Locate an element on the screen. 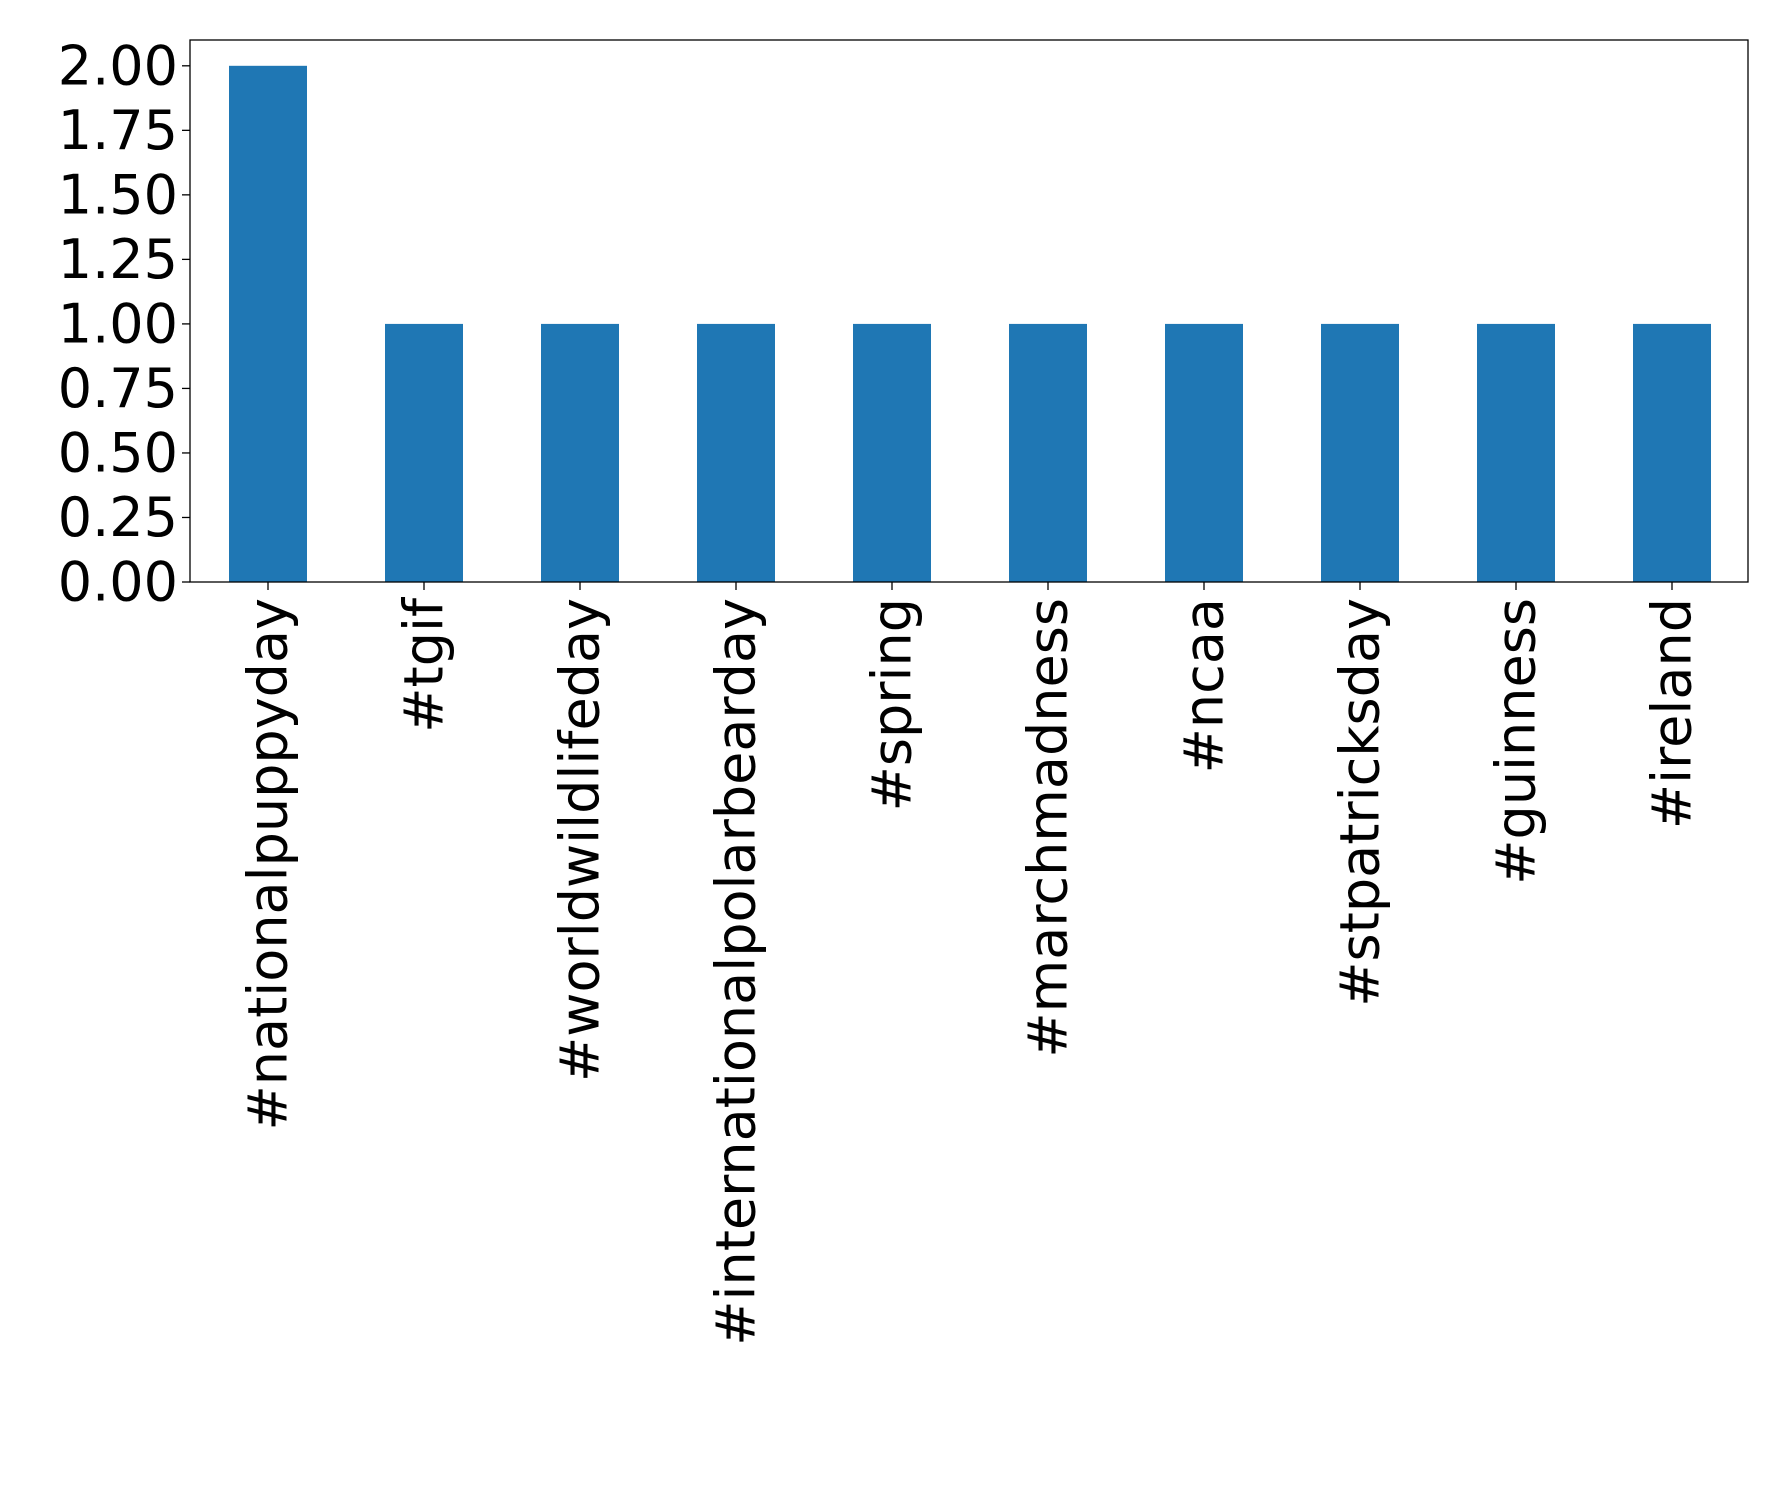 Image resolution: width=1778 pixels, height=1493 pixels. bar-ireland is located at coordinates (1672, 452).